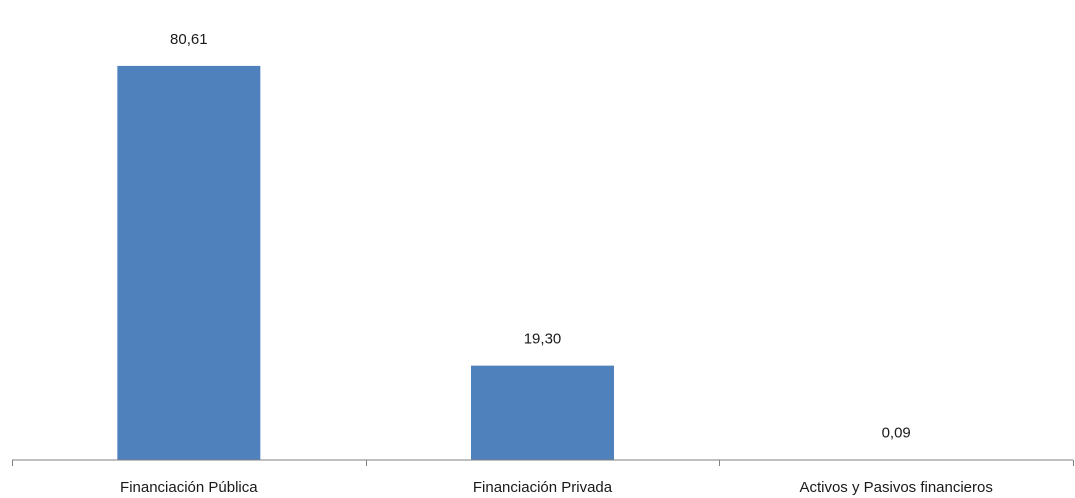 This screenshot has width=1075, height=498. Describe the element at coordinates (543, 462) in the screenshot. I see `x-axis` at that location.